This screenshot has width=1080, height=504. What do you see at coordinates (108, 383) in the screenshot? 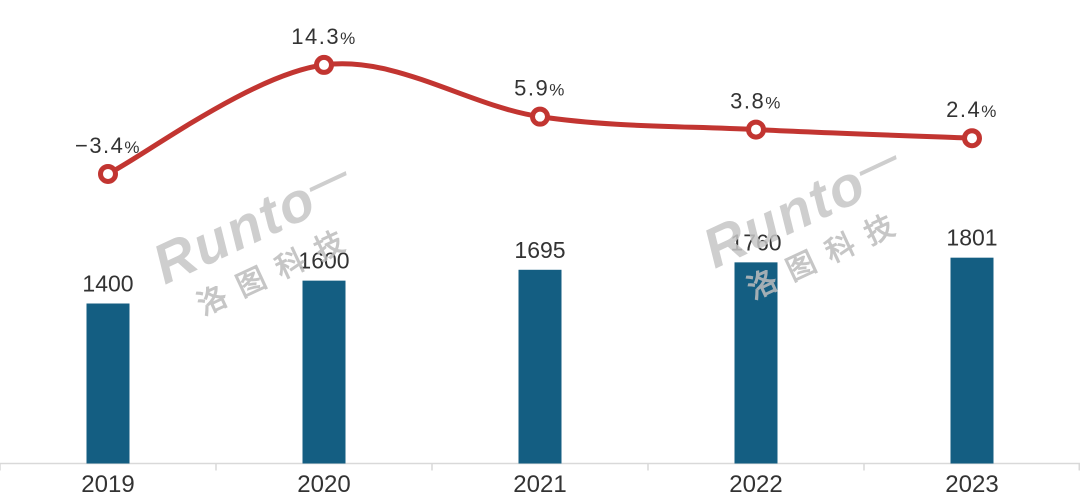
I see `bar-2019` at bounding box center [108, 383].